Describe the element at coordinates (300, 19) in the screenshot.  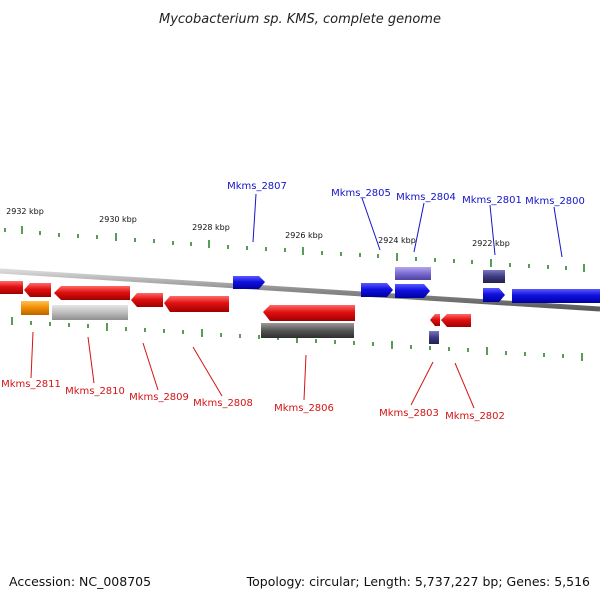
I see `genome-title: Mycobacterium sp. KMS, complete genome` at that location.